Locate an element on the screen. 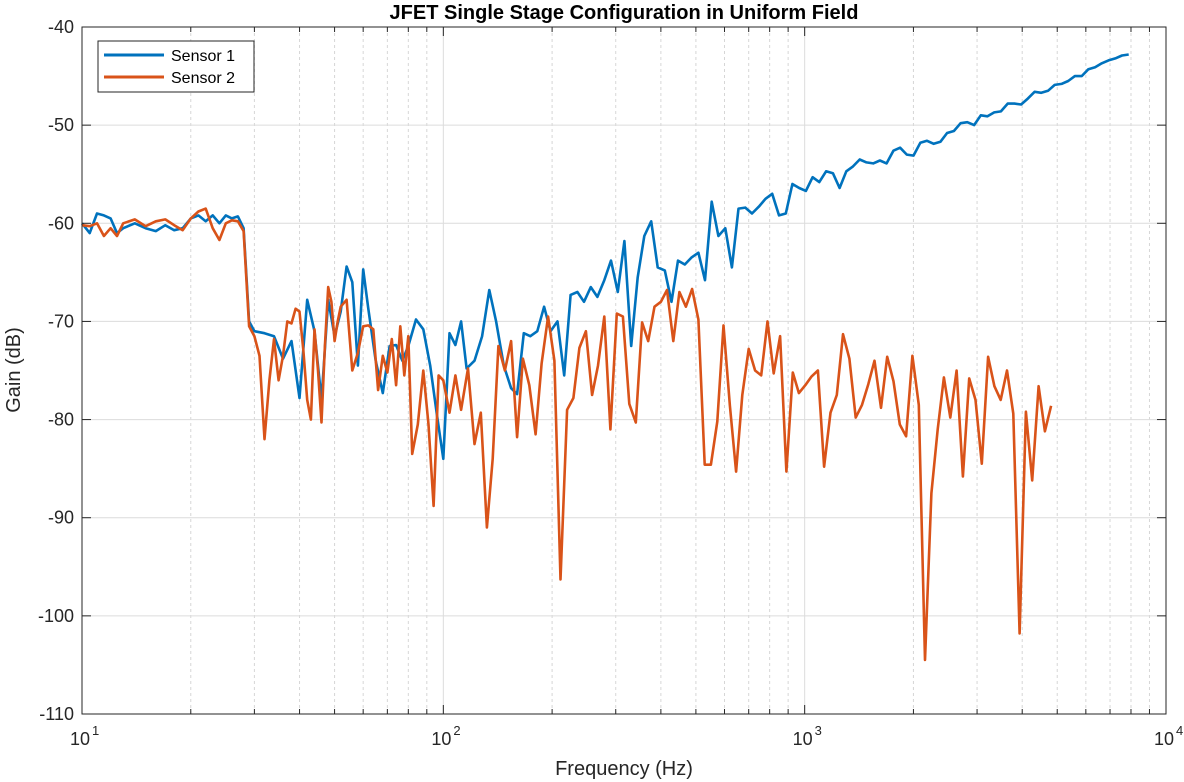 The height and width of the screenshot is (782, 1184). legend-box is located at coordinates (176, 66).